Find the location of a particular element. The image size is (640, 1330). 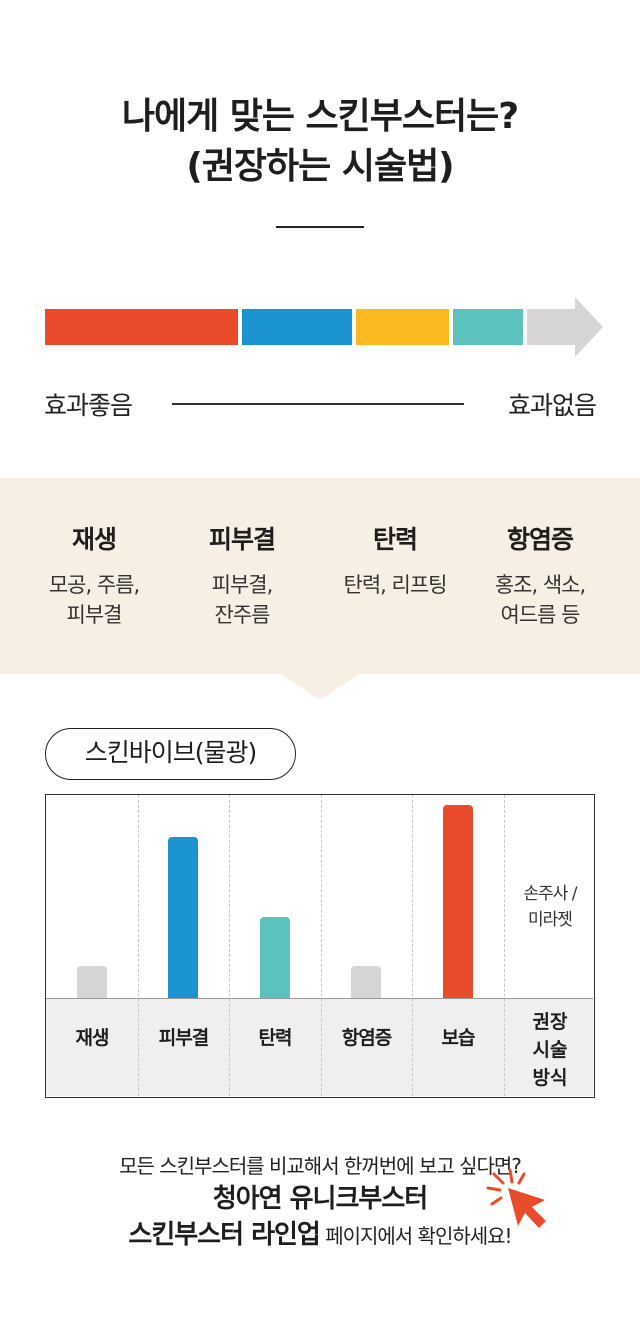

recommended-header-line3: 방식 is located at coordinates (550, 1078).